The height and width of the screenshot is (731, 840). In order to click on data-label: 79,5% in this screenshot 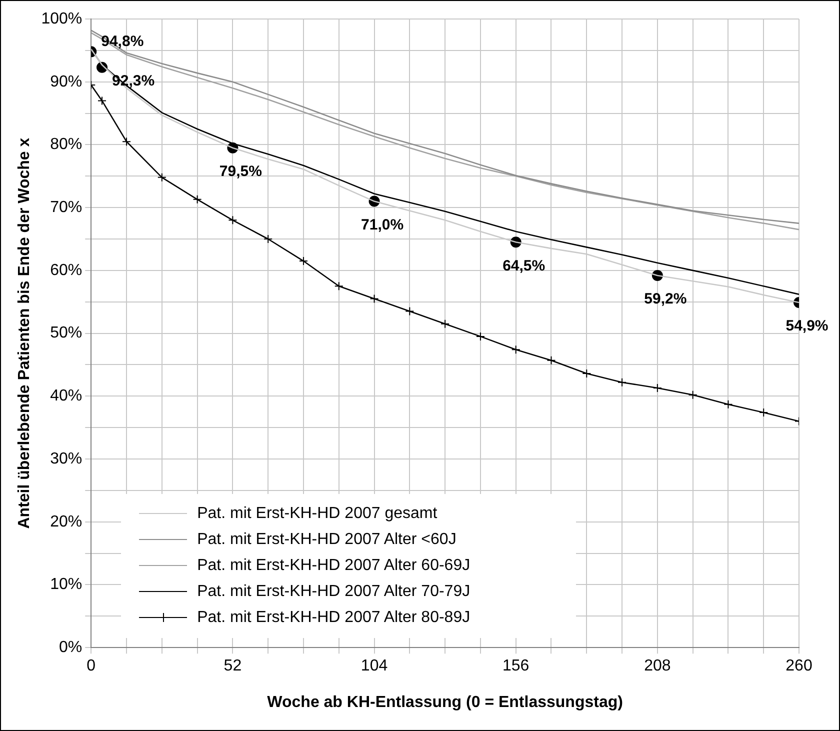, I will do `click(240, 171)`.